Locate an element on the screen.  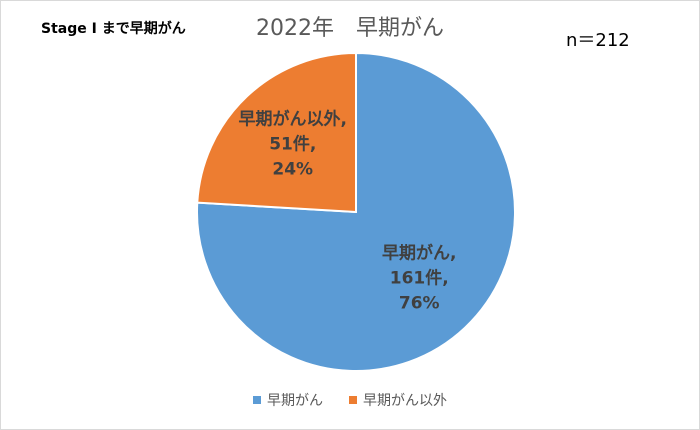
legend: 早期がん 早期がん以外 is located at coordinates (350, 400).